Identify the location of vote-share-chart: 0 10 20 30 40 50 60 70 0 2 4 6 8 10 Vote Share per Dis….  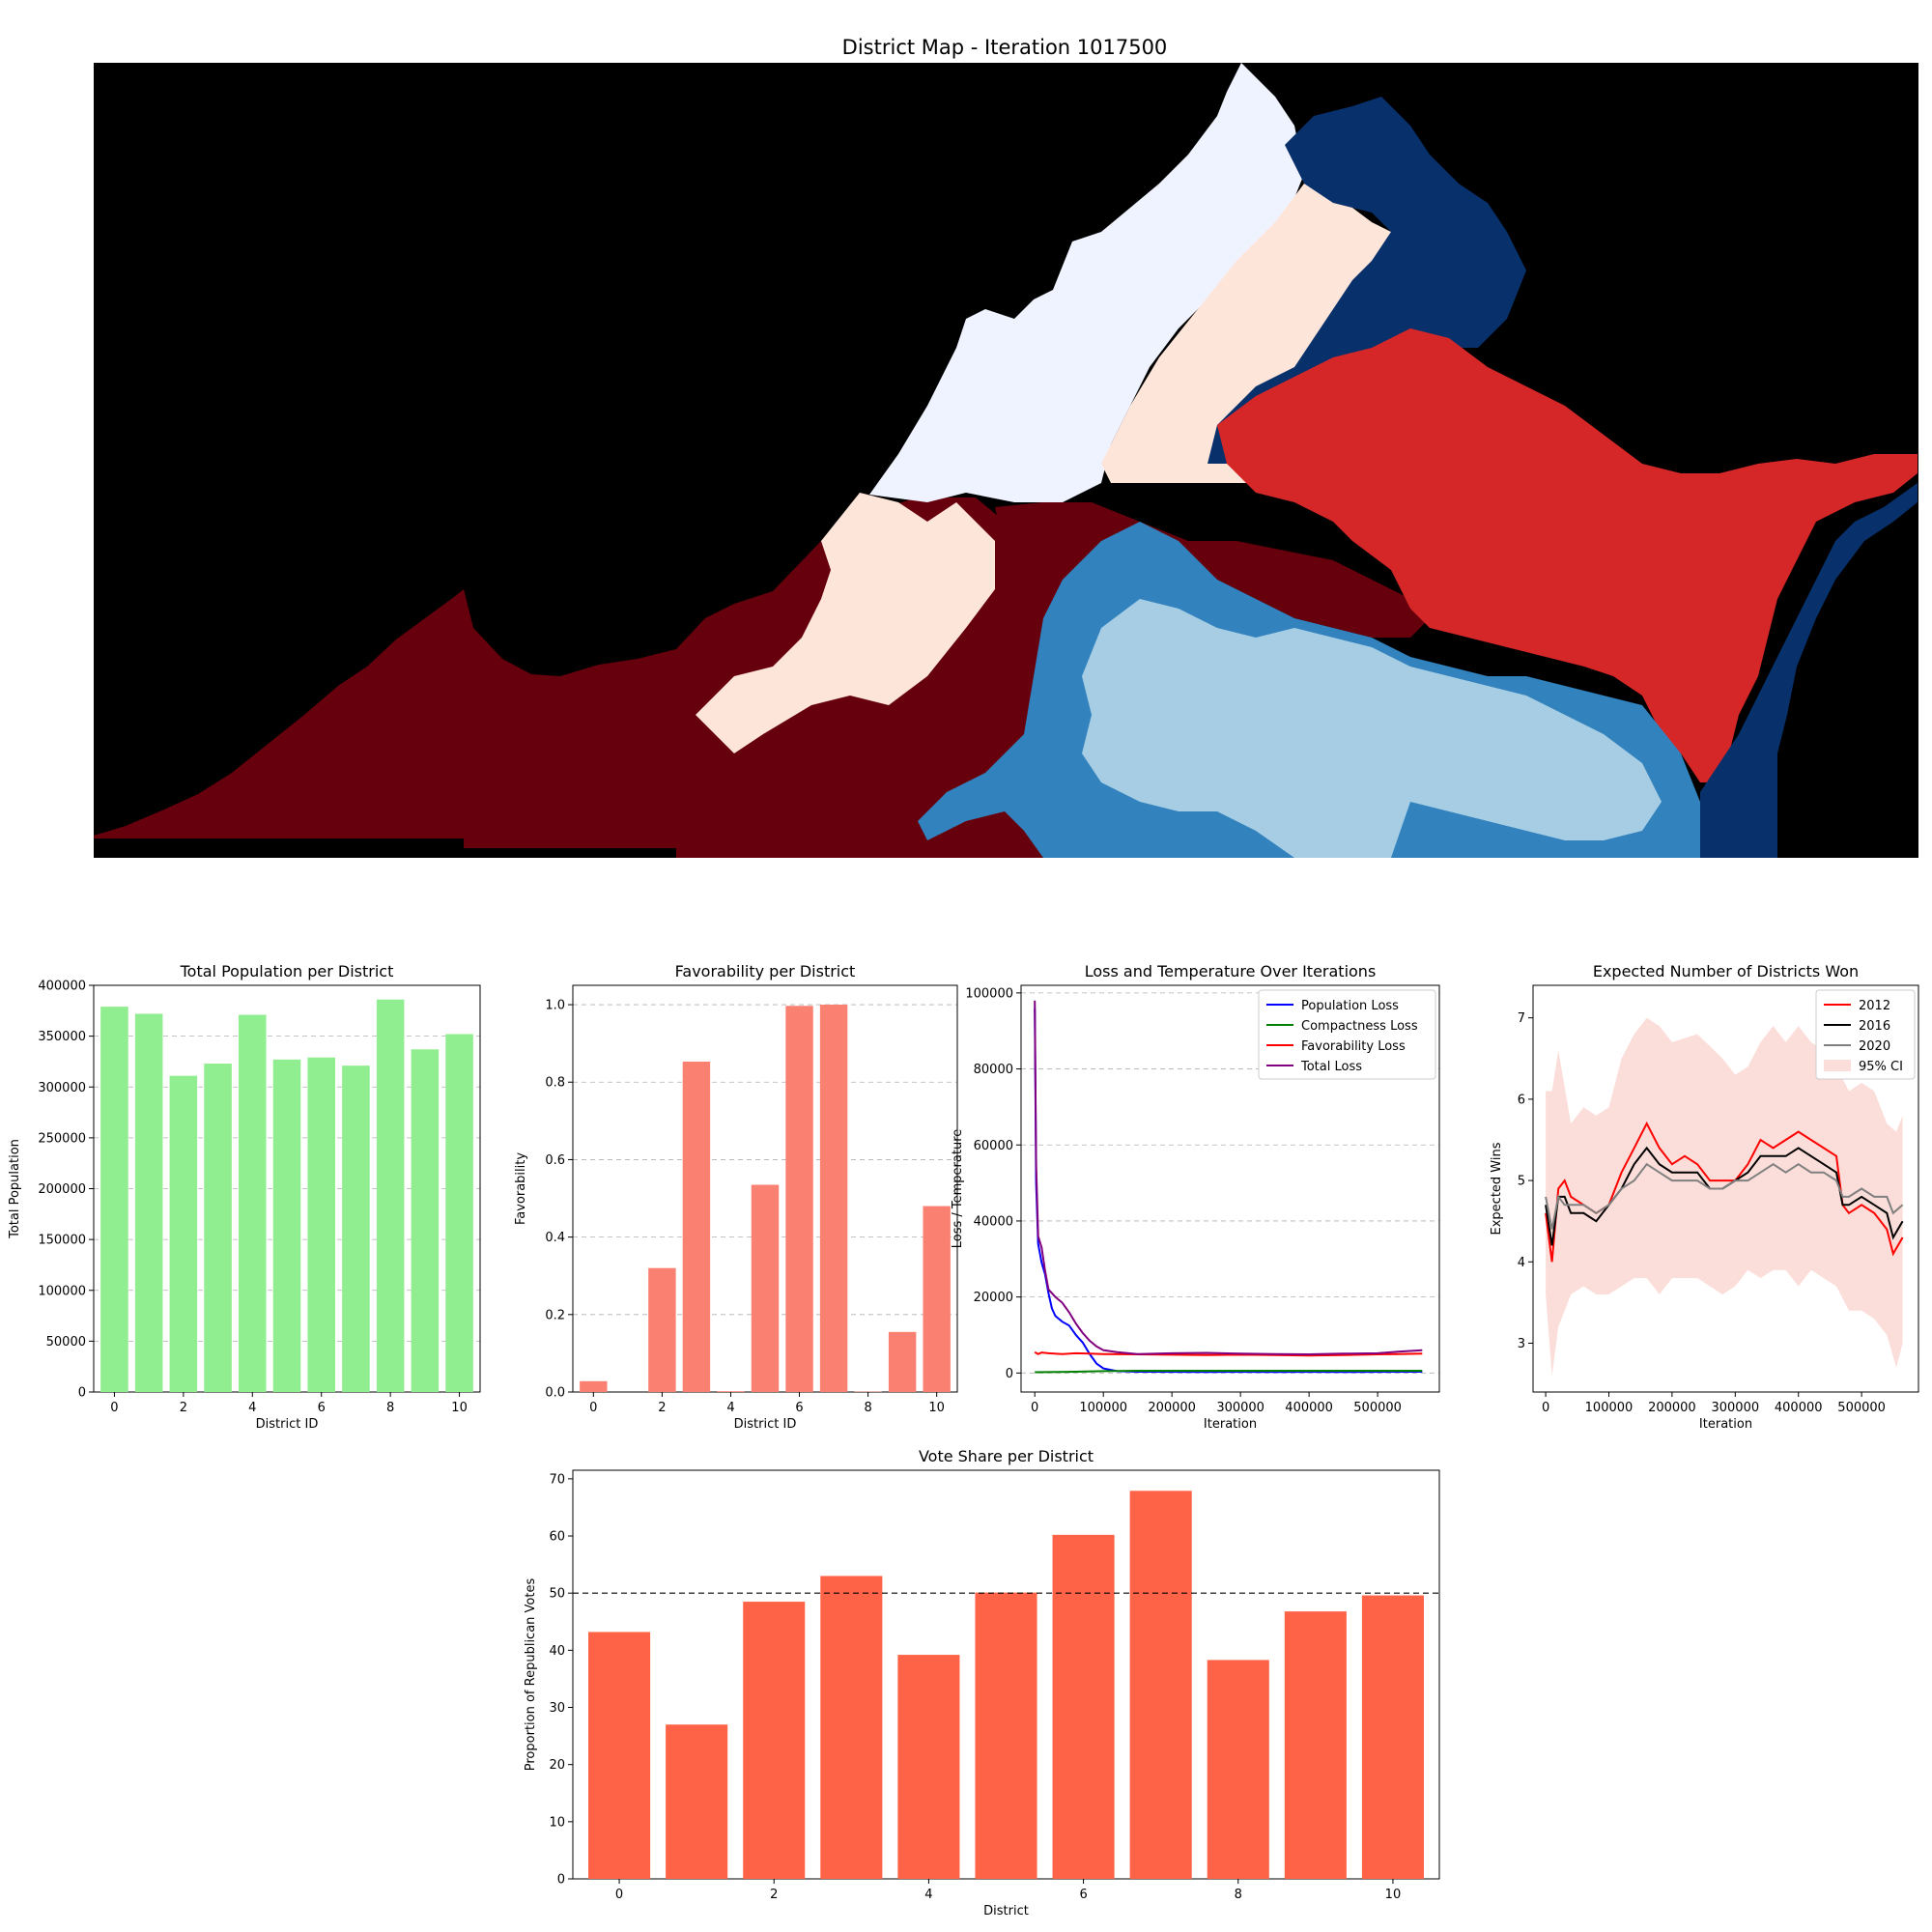
(982, 1682).